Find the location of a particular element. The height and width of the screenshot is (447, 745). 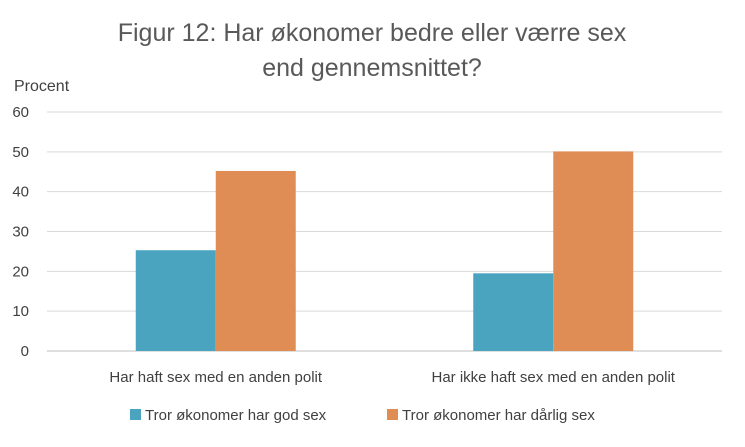

y-tick-label: 40 is located at coordinates (20, 192).